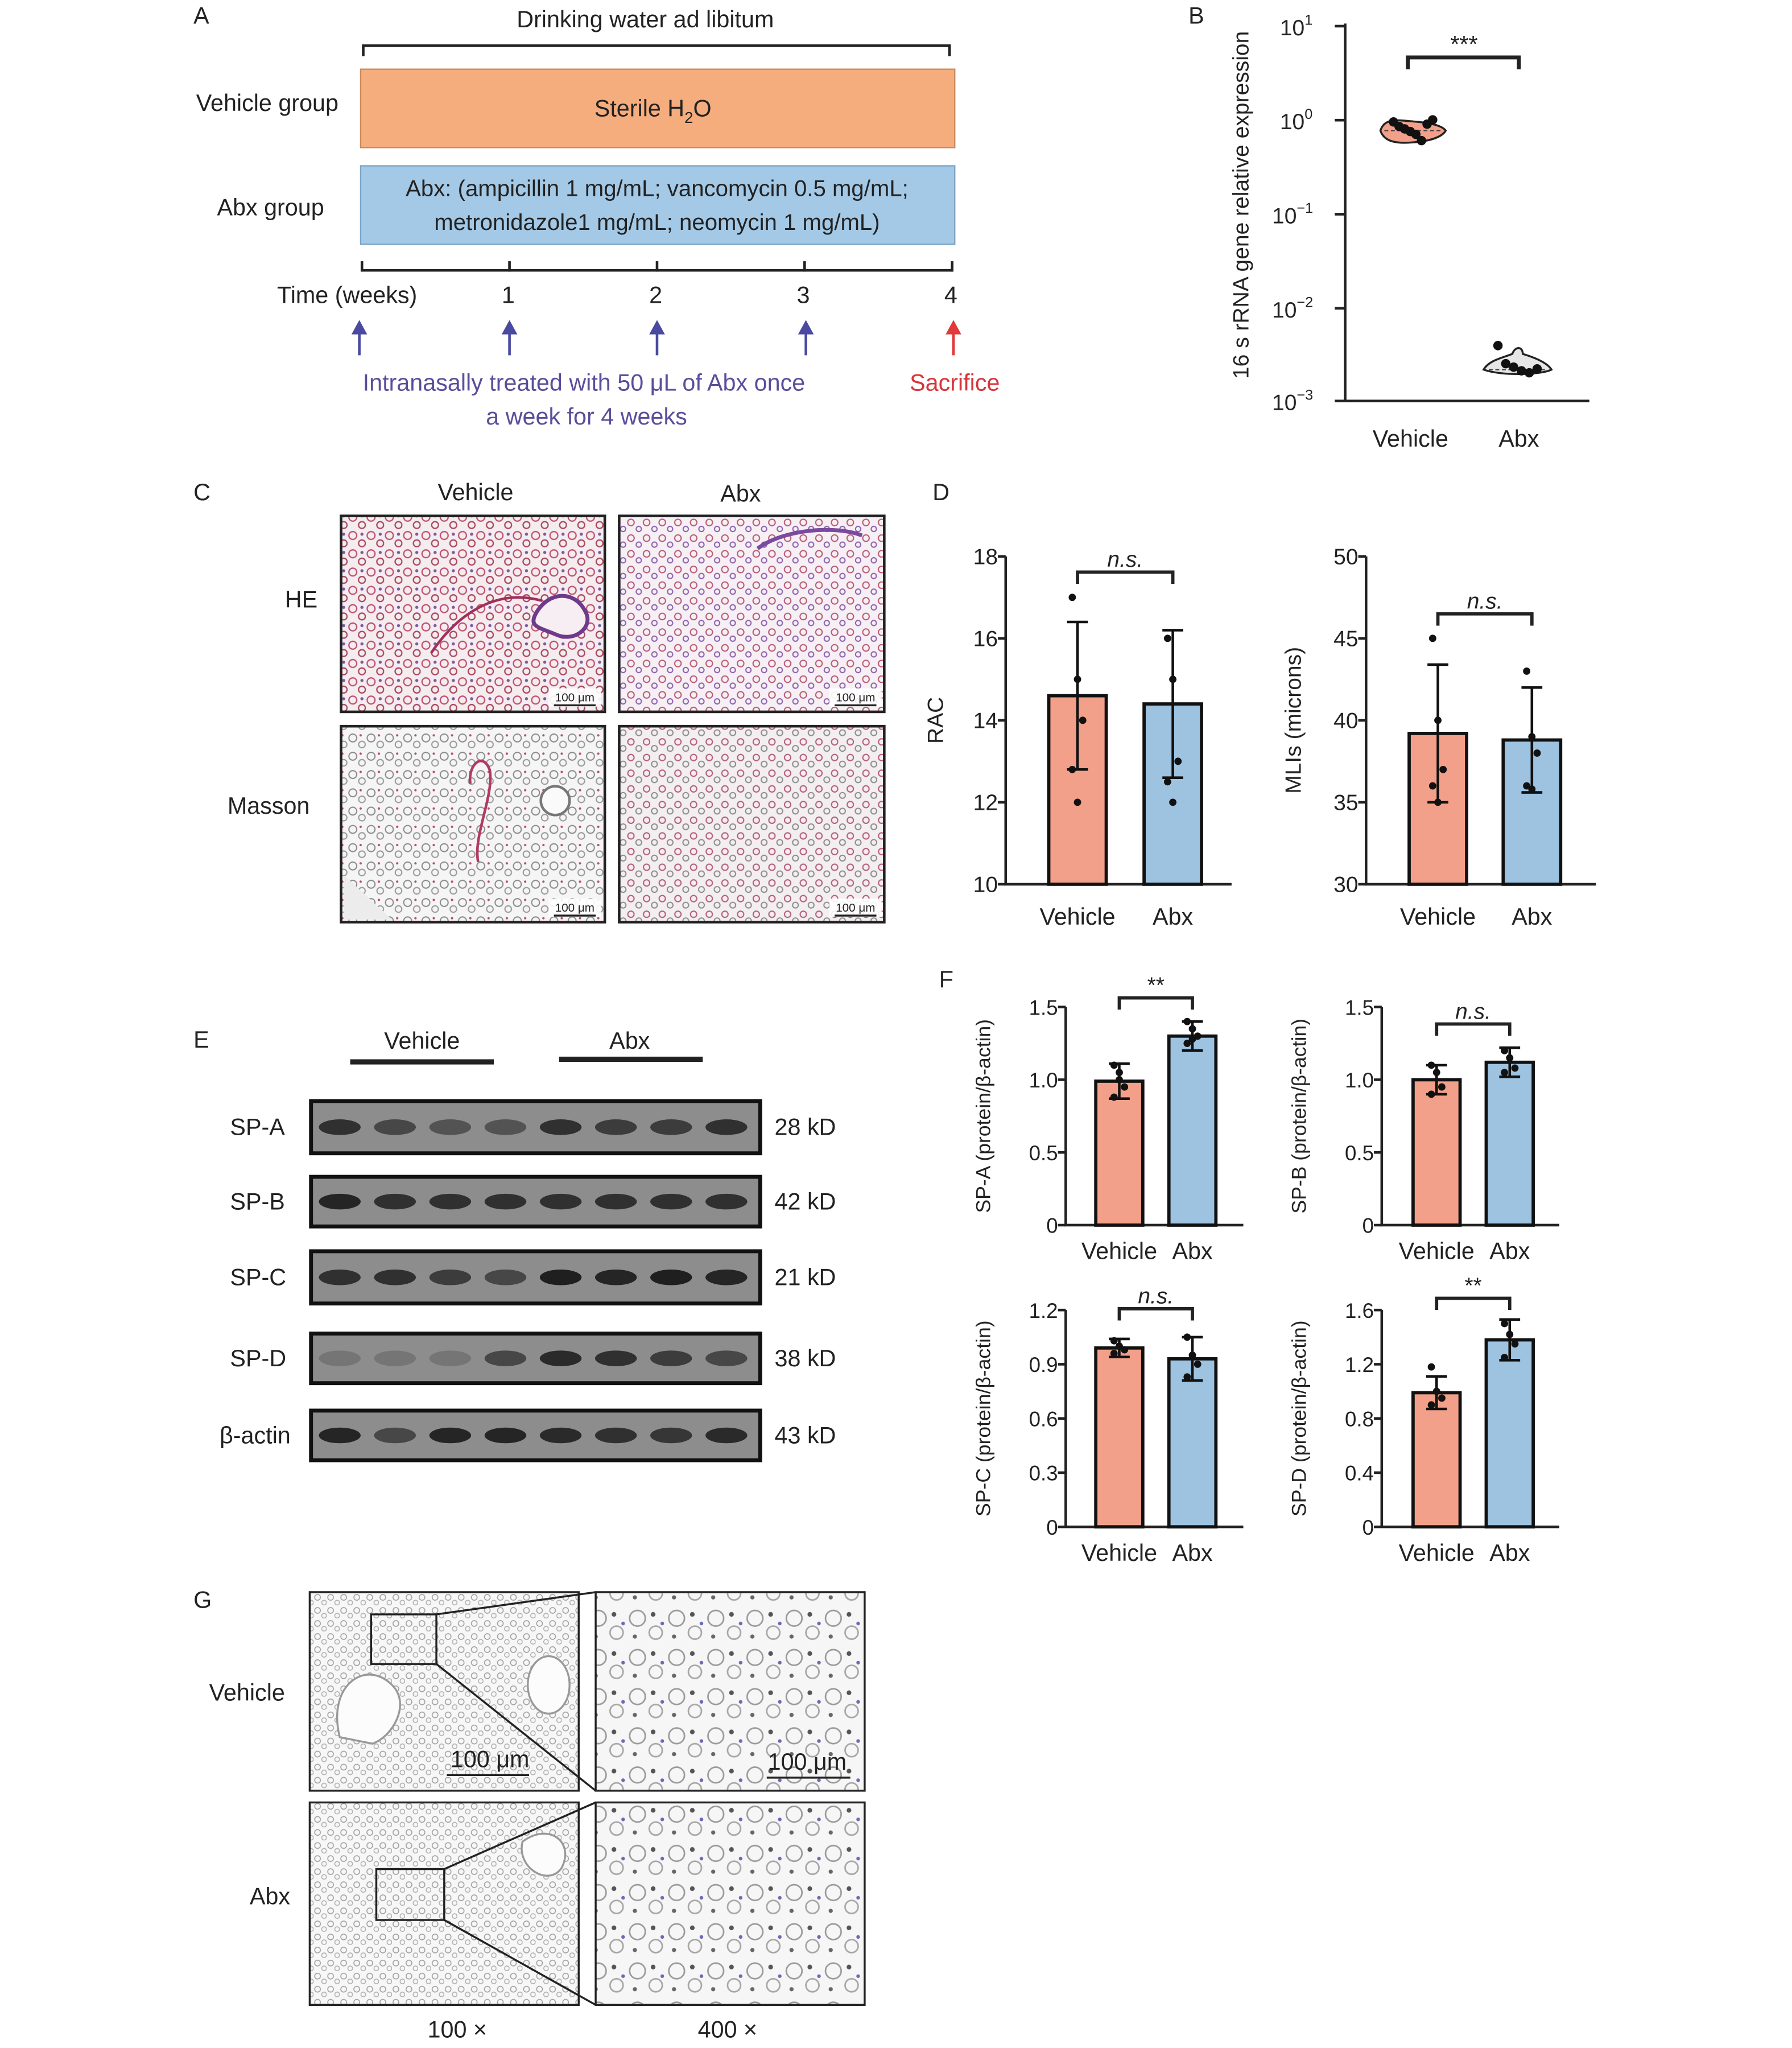 The width and height of the screenshot is (1792, 2048). What do you see at coordinates (508, 295) in the screenshot?
I see `time-tick-label: 1` at bounding box center [508, 295].